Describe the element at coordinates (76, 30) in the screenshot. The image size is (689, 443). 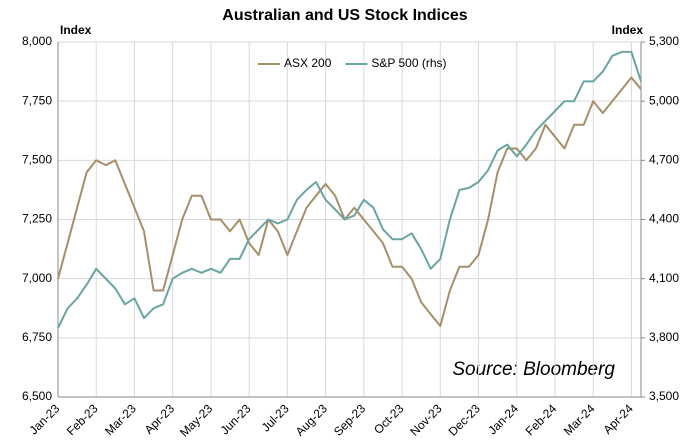
I see `y-axis-label: Index` at that location.